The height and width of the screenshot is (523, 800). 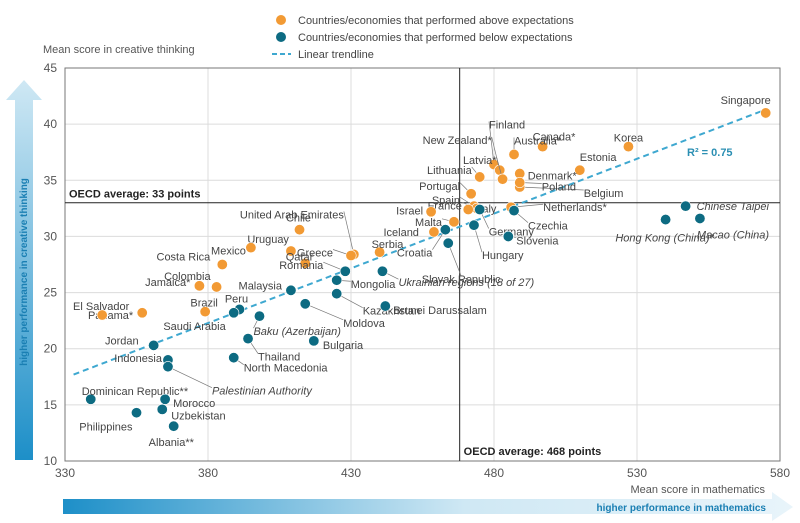 I want to click on point-label-malta: Malta, so click(x=429, y=223).